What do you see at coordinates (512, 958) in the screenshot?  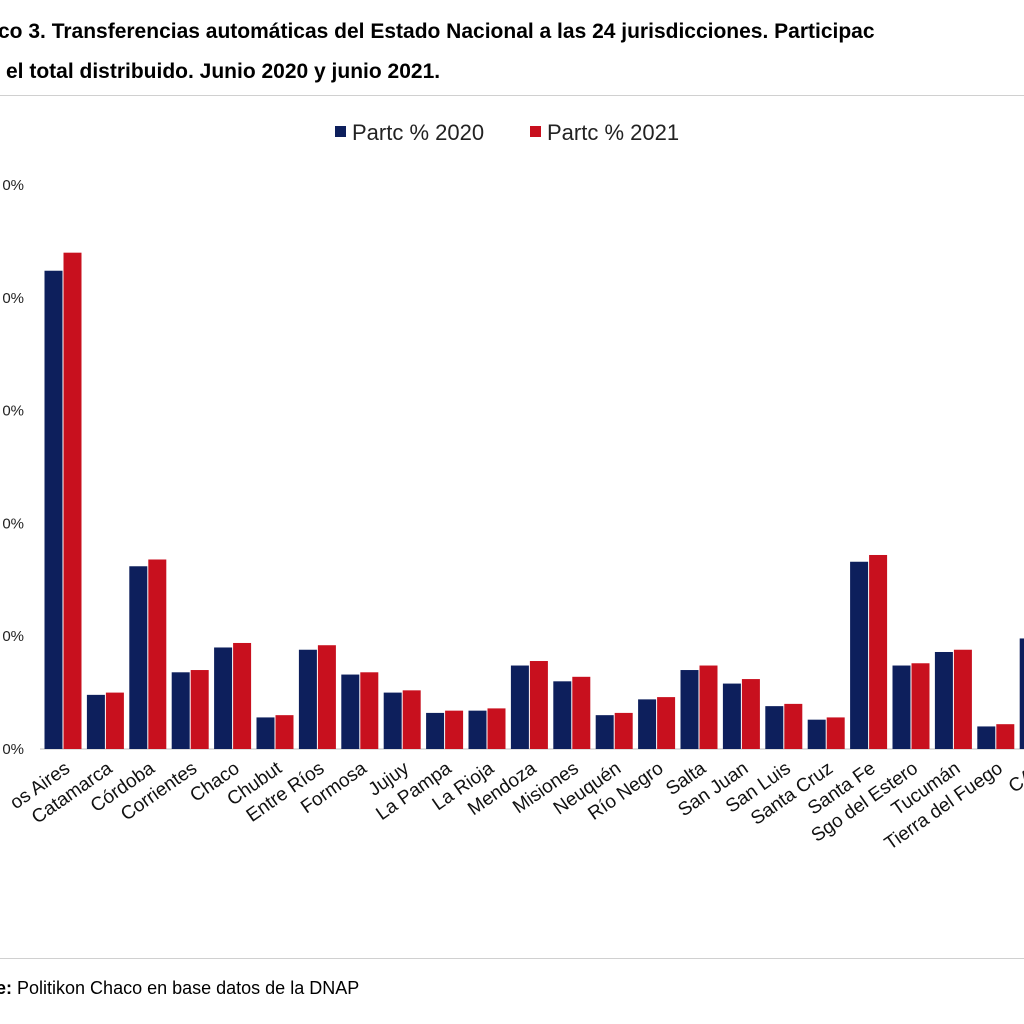 I see `bottom-separator` at bounding box center [512, 958].